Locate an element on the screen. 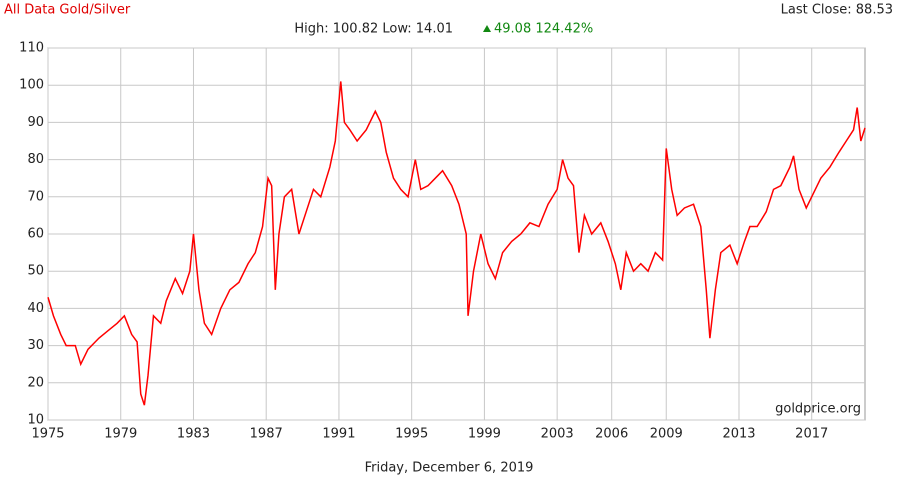  x-tick-label: 1979 is located at coordinates (120, 434).